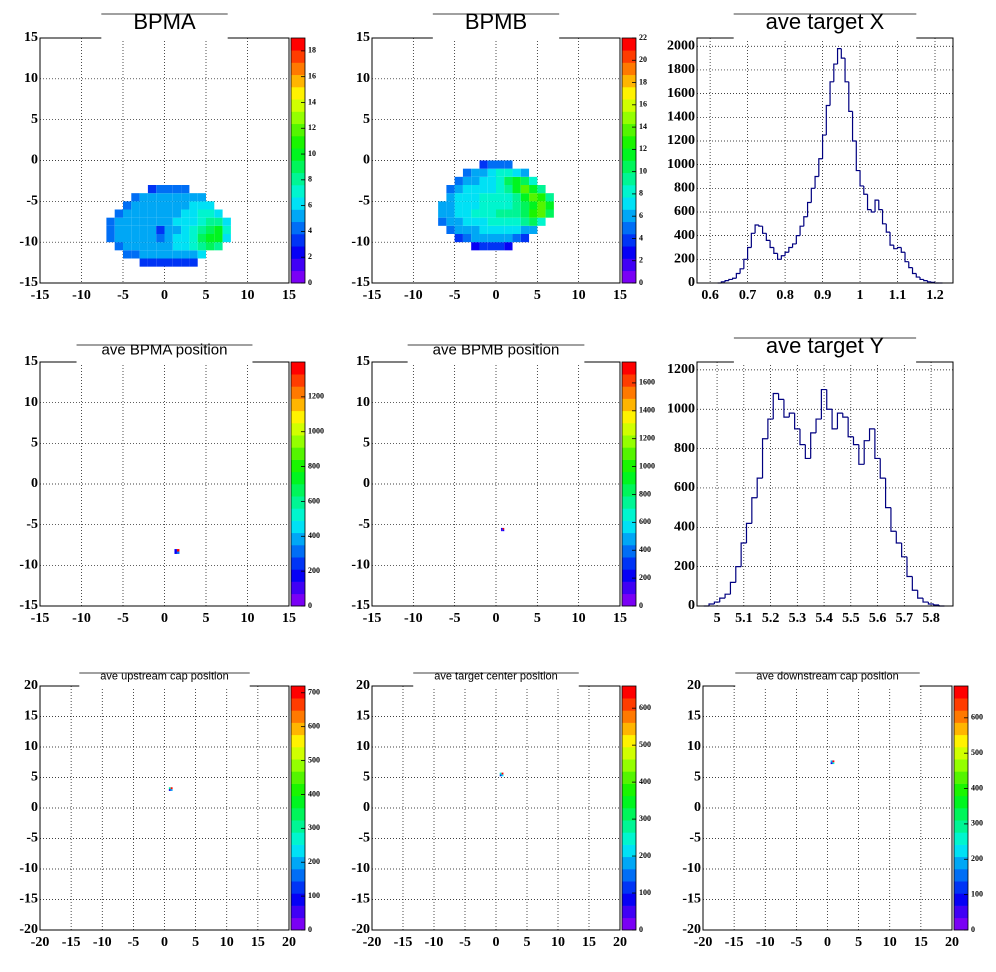  Describe the element at coordinates (681, 369) in the screenshot. I see `y-tick-label: 1200` at that location.